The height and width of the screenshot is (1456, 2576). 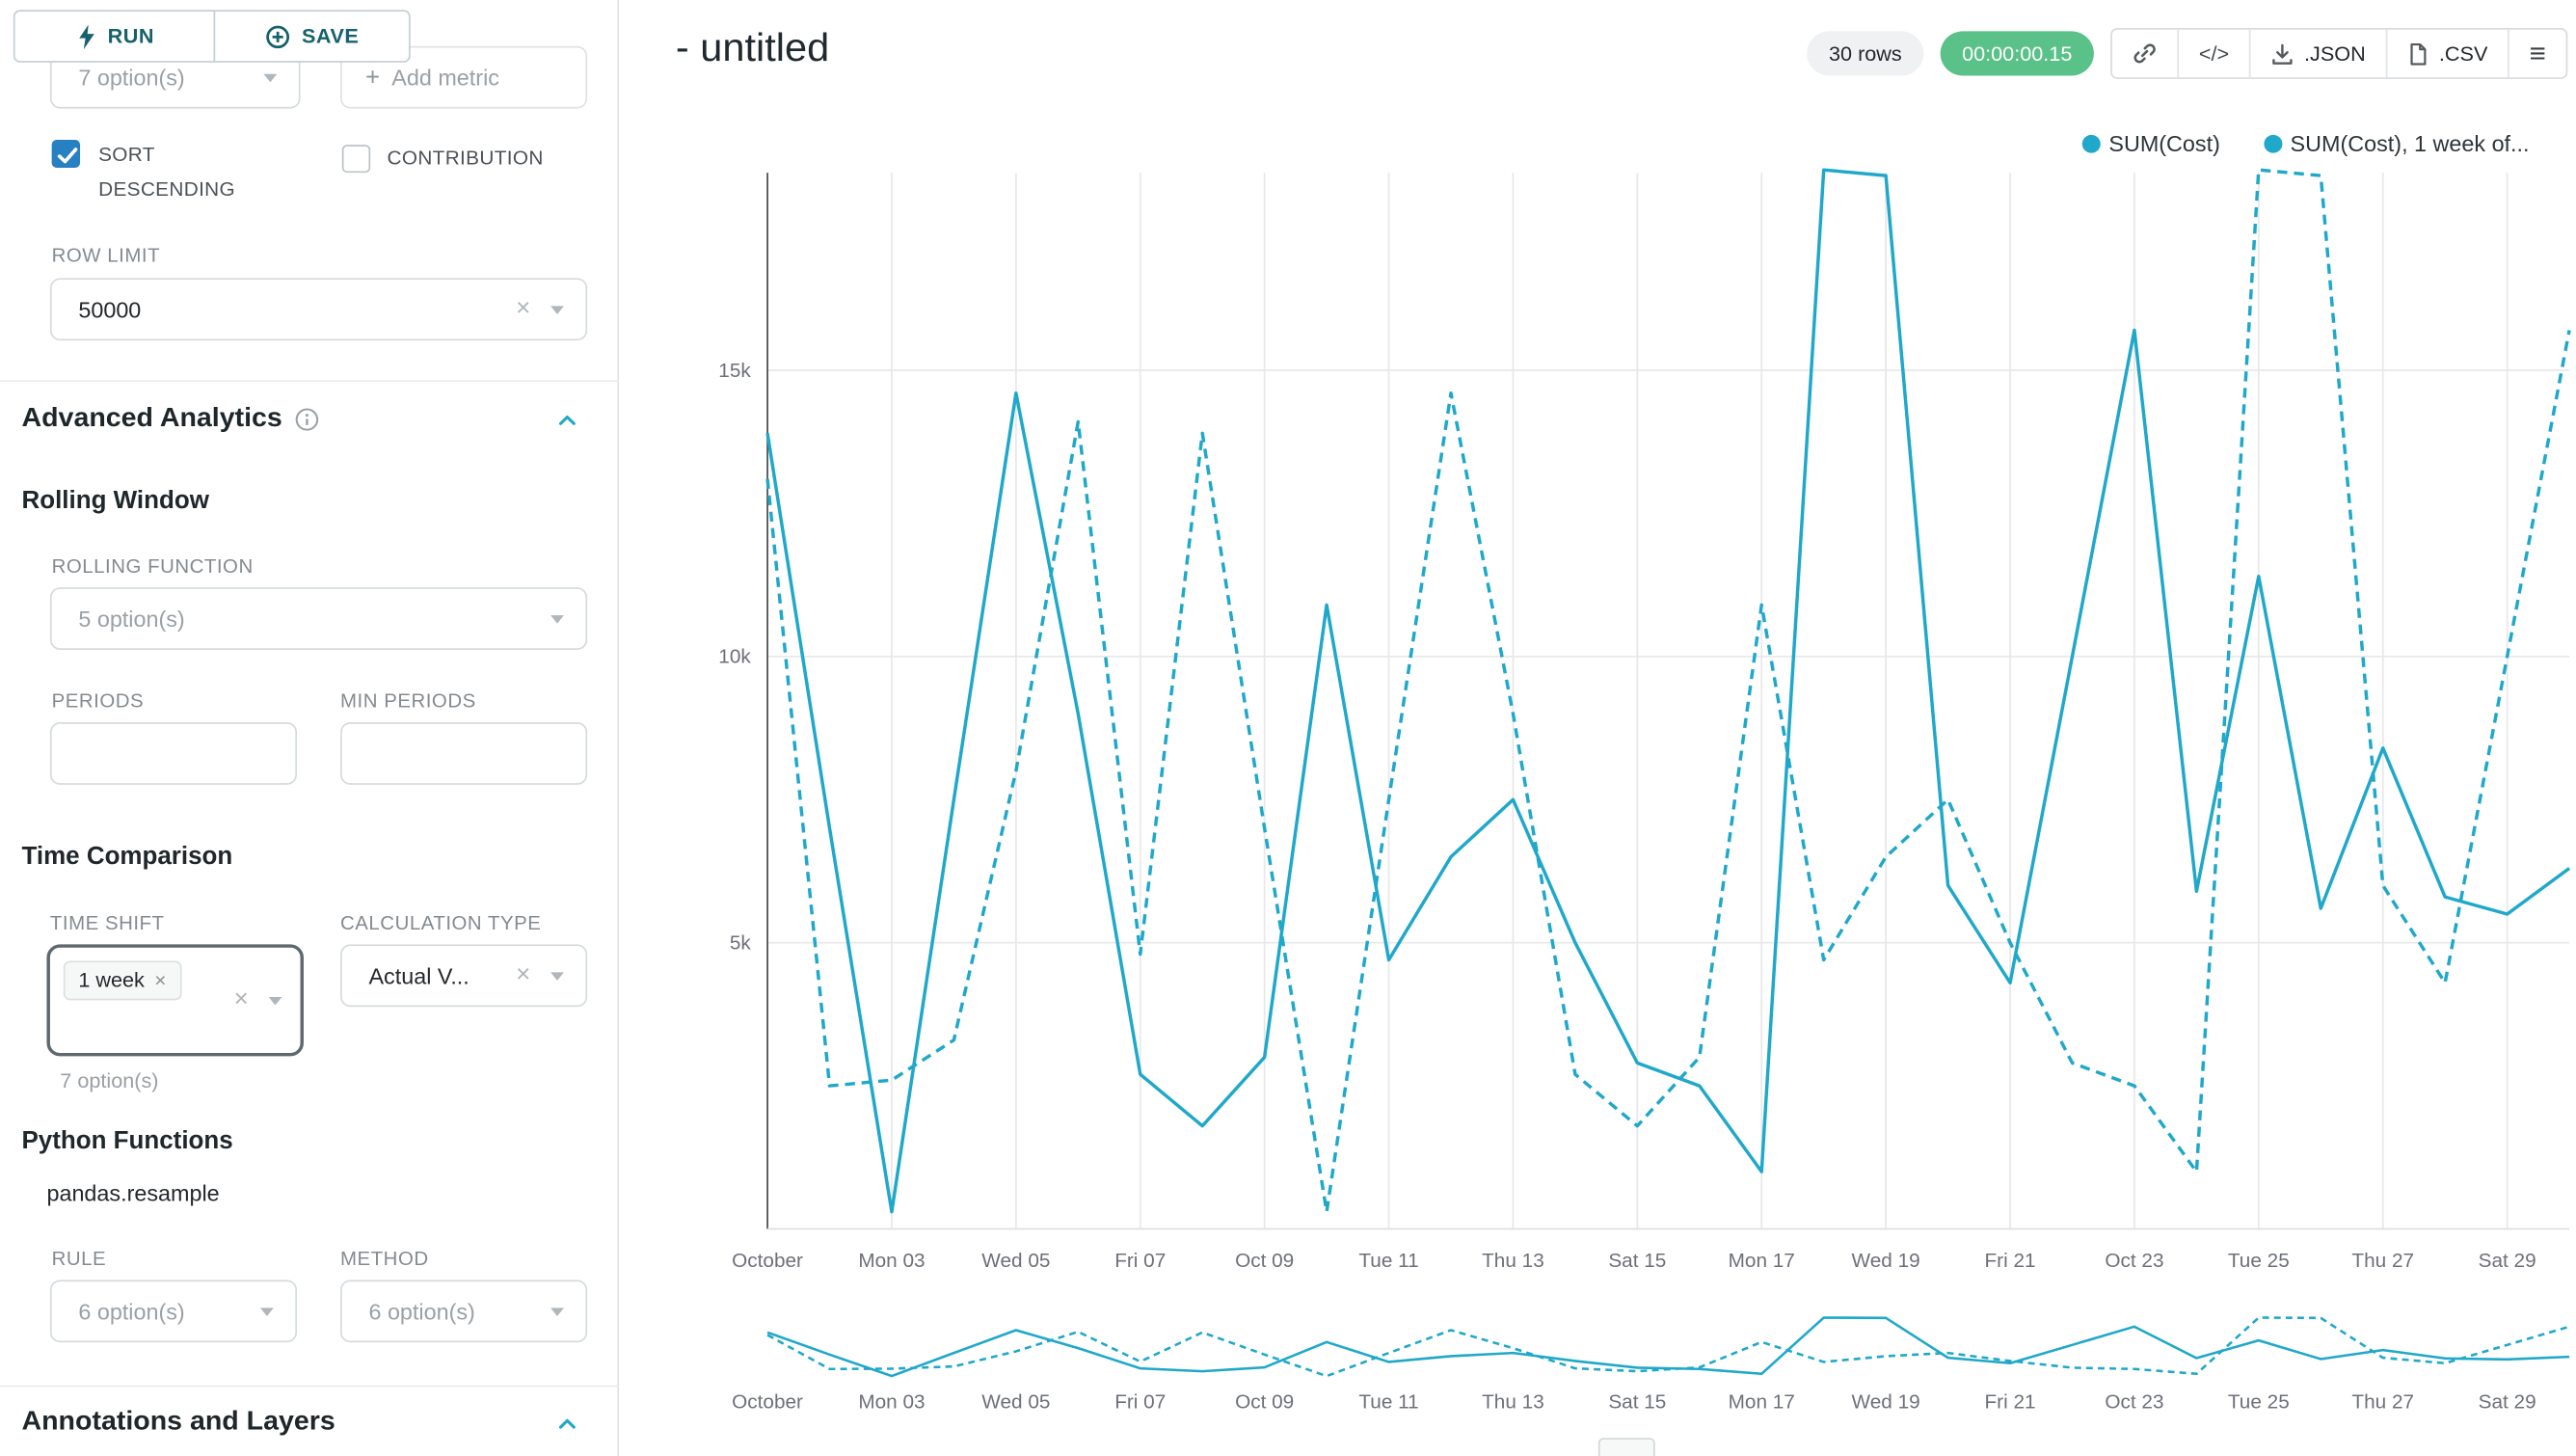 I want to click on mini-x-axis-label: Thu 27, so click(x=2382, y=1403).